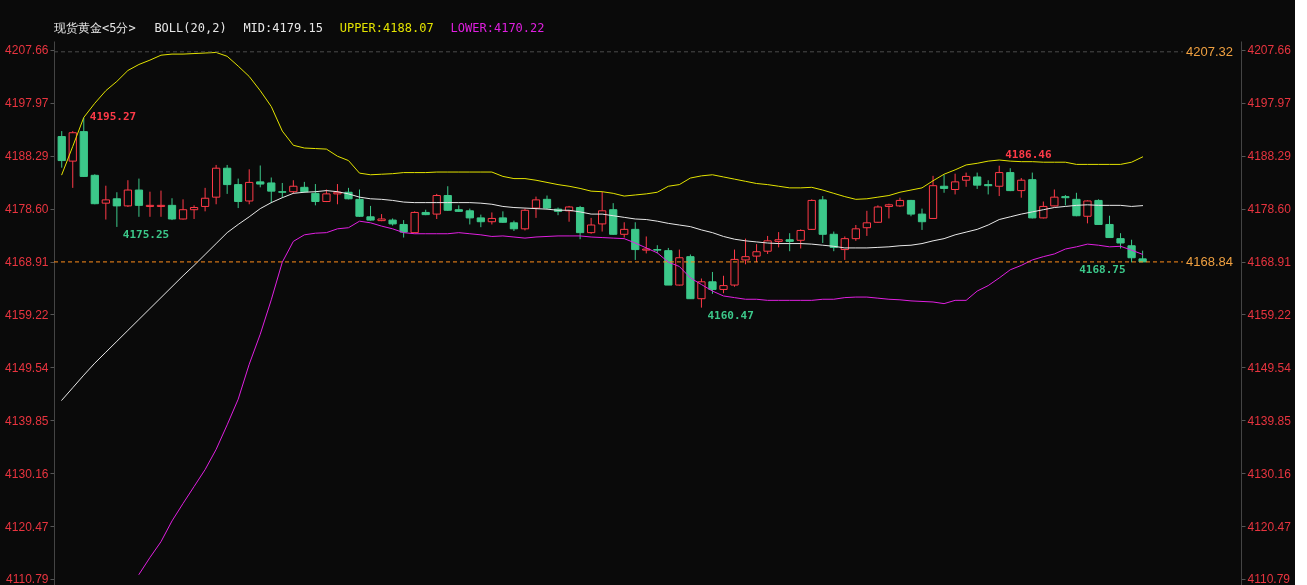  What do you see at coordinates (1269, 578) in the screenshot?
I see `y2-tick-label: 4110.79` at bounding box center [1269, 578].